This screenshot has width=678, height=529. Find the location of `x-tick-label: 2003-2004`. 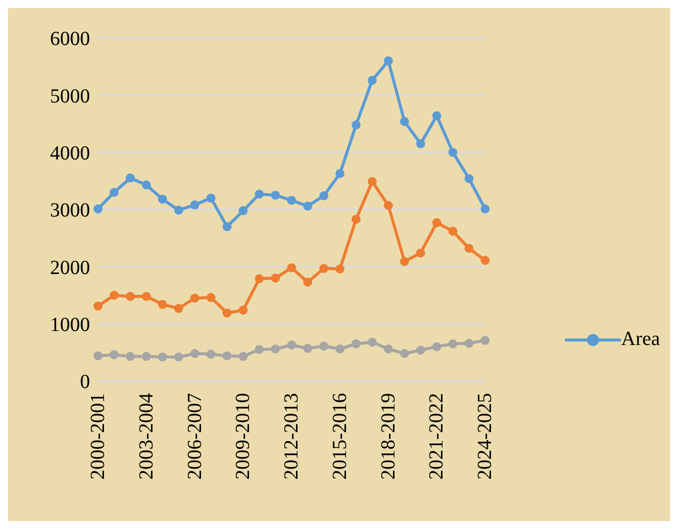

x-tick-label: 2003-2004 is located at coordinates (146, 436).